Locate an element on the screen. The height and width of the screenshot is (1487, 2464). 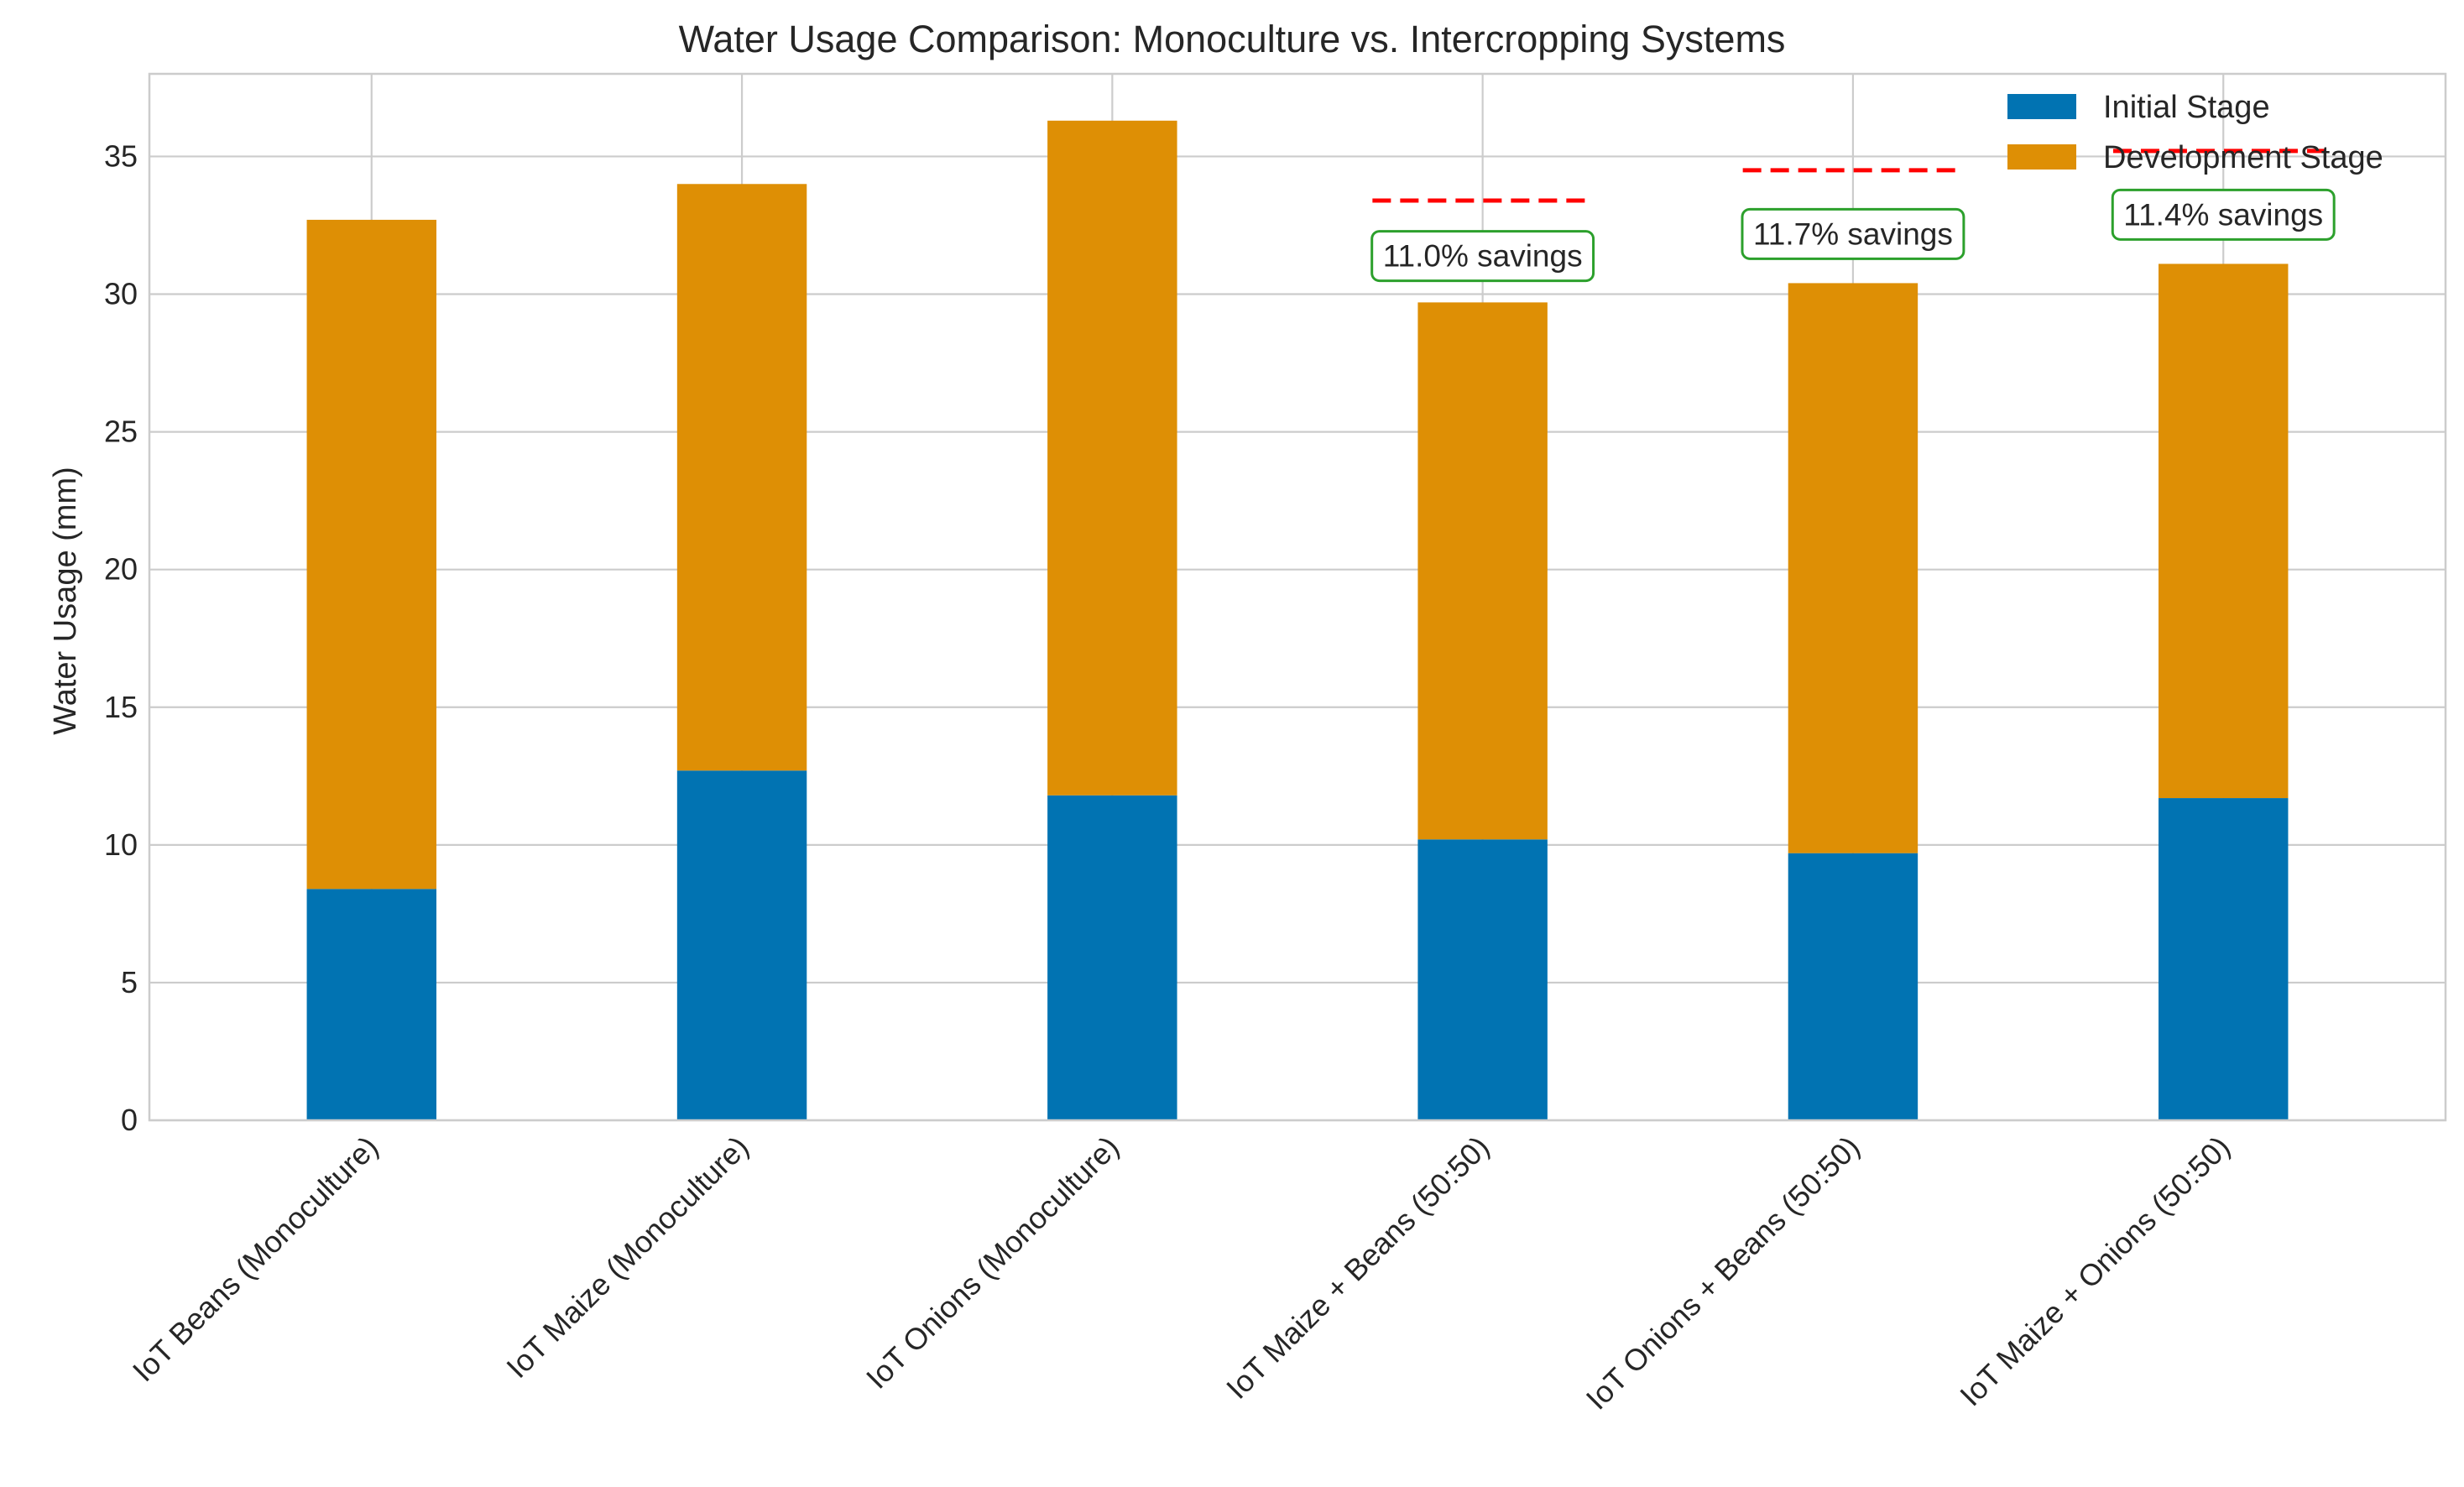
x-tick-label: IoT Maize (Monoculture) is located at coordinates (626, 1257).